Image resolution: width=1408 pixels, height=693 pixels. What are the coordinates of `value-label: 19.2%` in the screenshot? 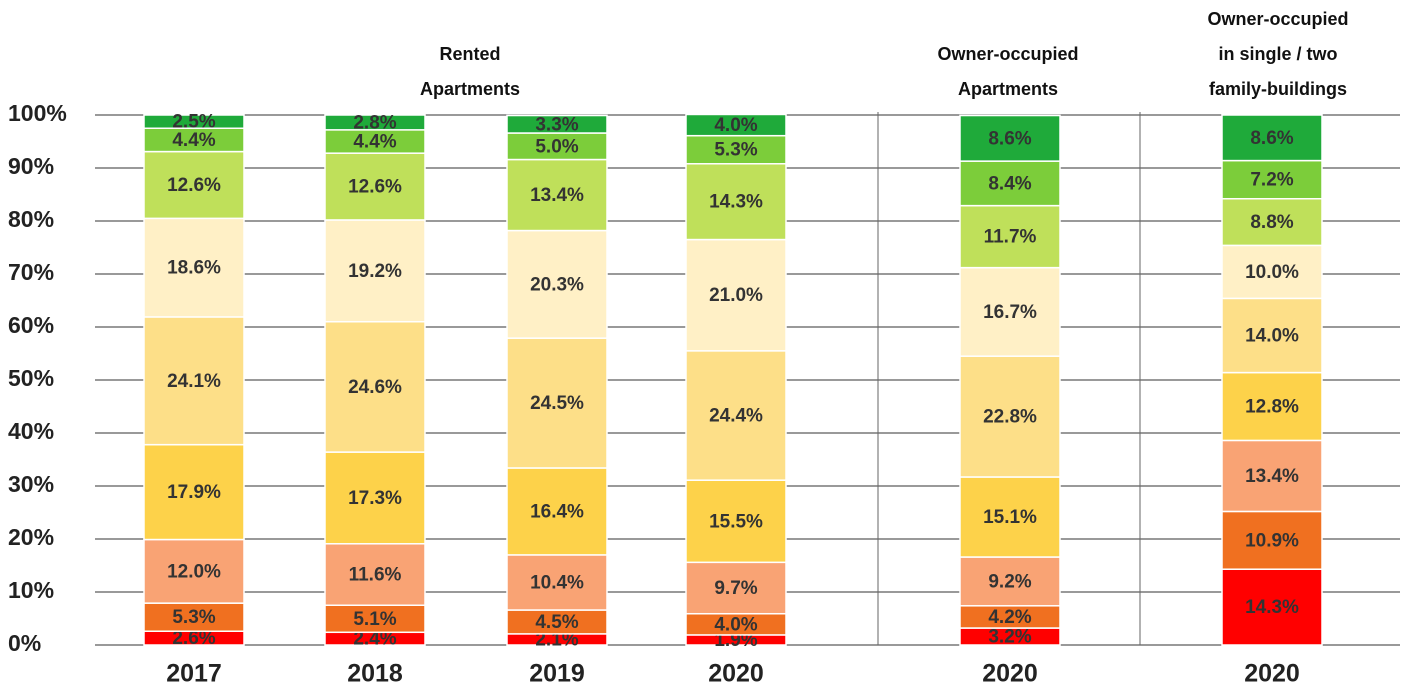 It's located at (375, 271).